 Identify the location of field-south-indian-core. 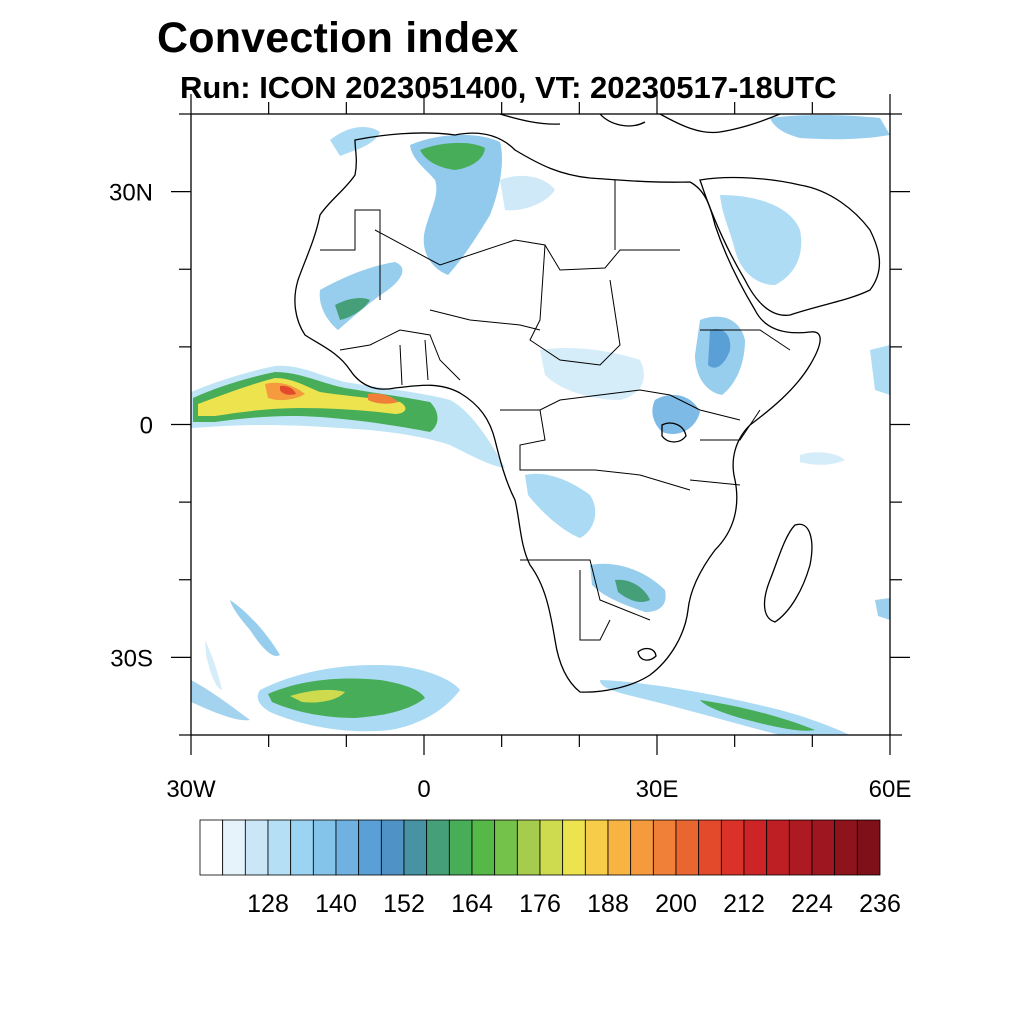
(757, 715).